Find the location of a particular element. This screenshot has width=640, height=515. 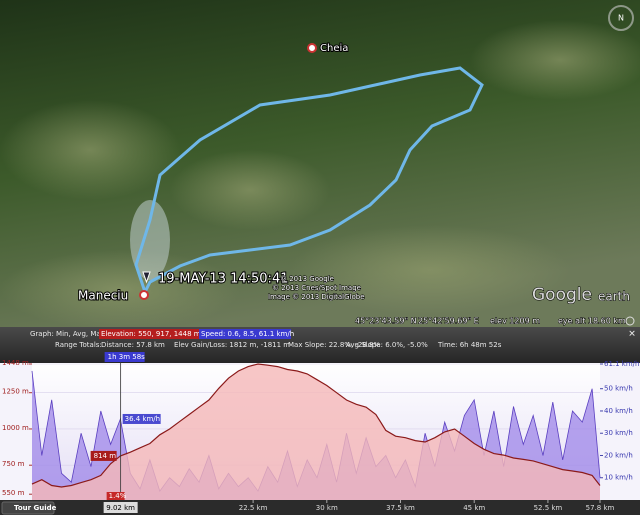

y-tick-label: 550 m is located at coordinates (13, 493).